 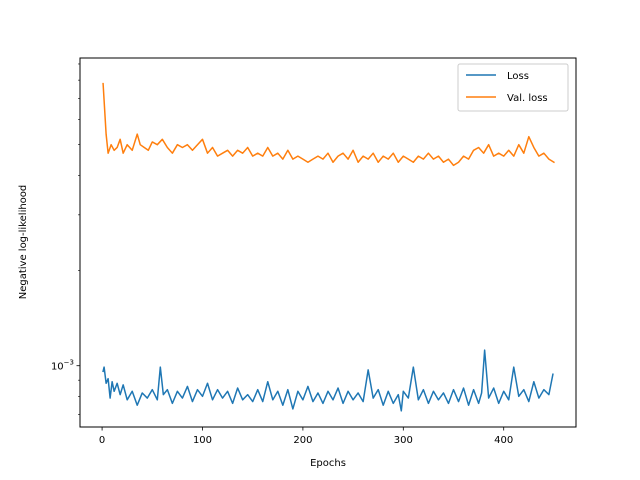 I want to click on legend-label-val-loss: Val. loss, so click(x=527, y=98).